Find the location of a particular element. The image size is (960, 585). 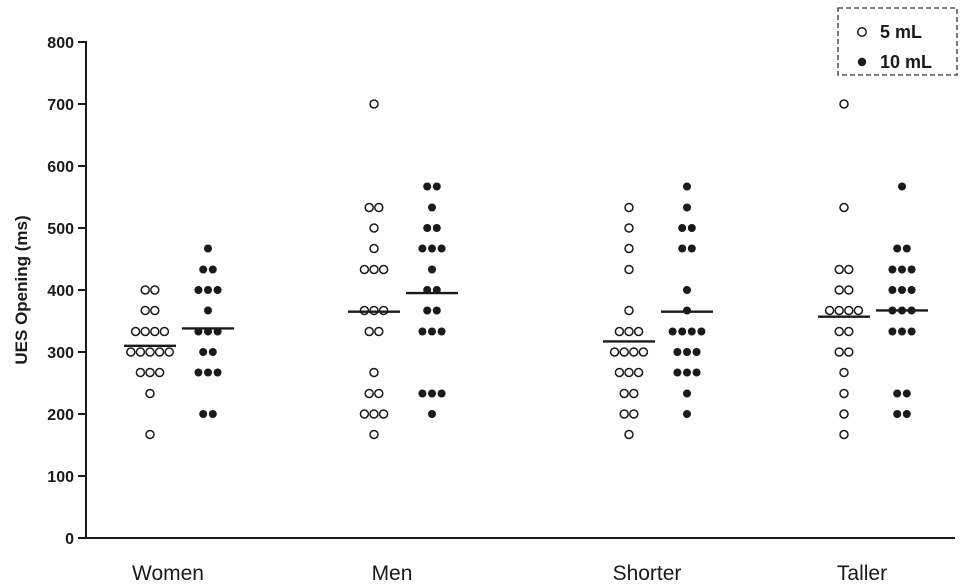

legend-marker-5ml is located at coordinates (862, 32).